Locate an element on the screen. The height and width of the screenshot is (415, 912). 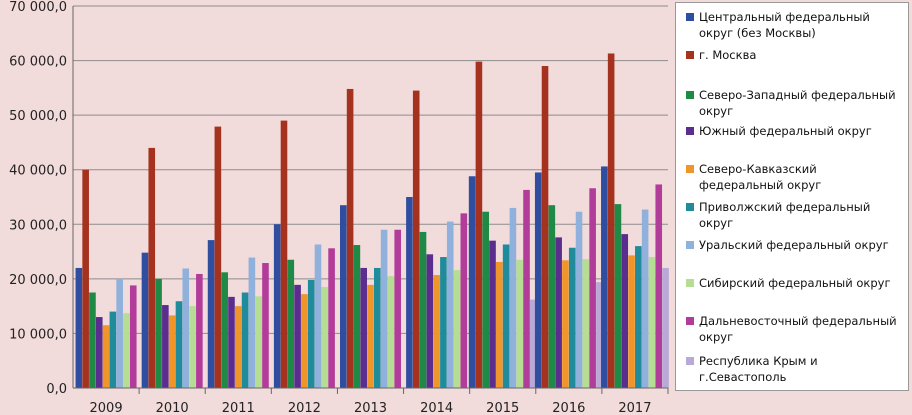
legend-label: г. Москва is located at coordinates (728, 55).